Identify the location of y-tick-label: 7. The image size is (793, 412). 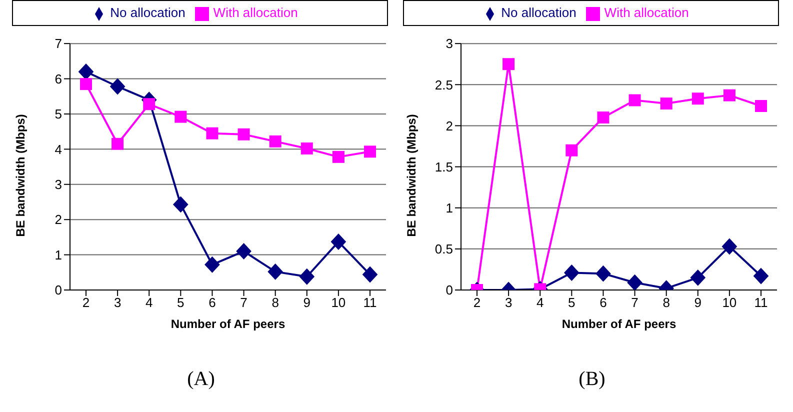
(58, 44).